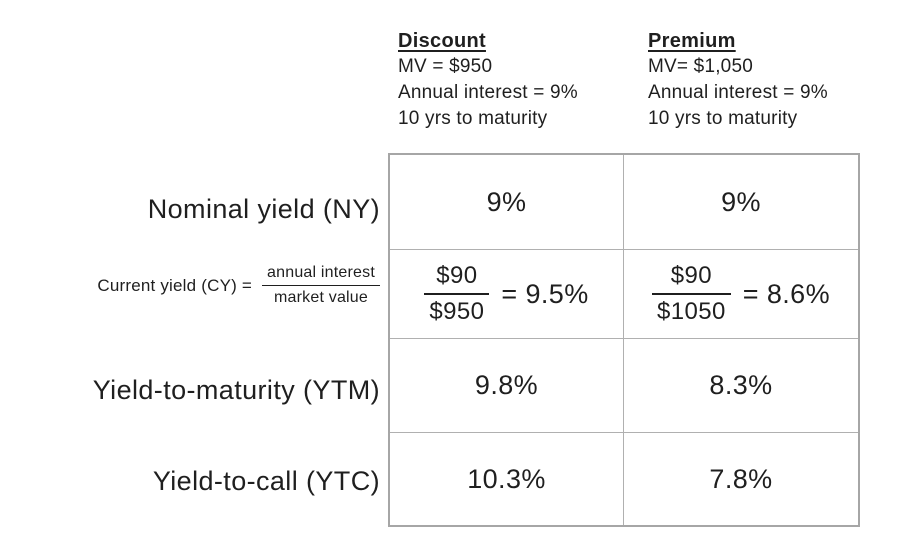 The image size is (907, 543). I want to click on discount-maturity: 10 yrs to maturity, so click(473, 118).